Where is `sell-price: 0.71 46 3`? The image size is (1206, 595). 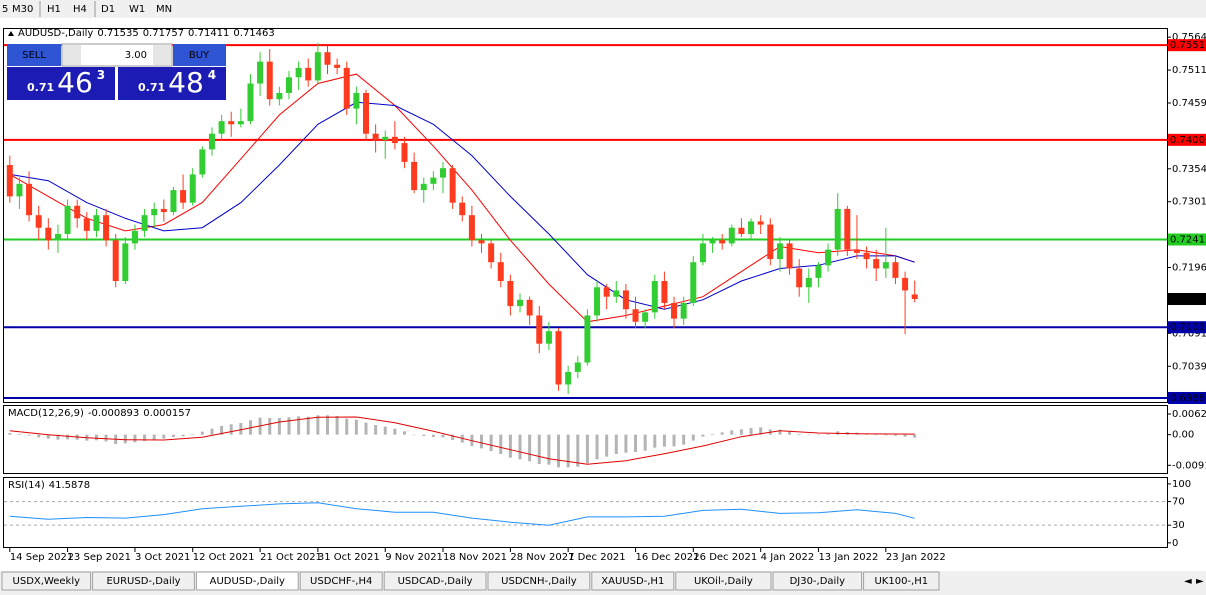
sell-price: 0.71 46 3 is located at coordinates (66, 82).